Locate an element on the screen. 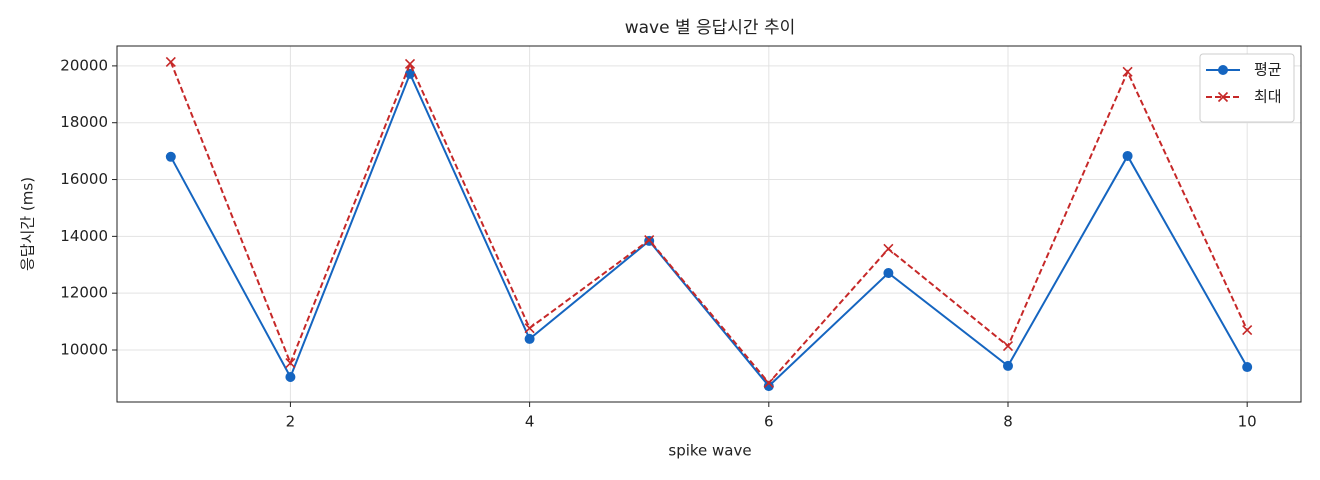 The image size is (1320, 480). chart-title: wave 별 응답시간 추이 is located at coordinates (710, 28).